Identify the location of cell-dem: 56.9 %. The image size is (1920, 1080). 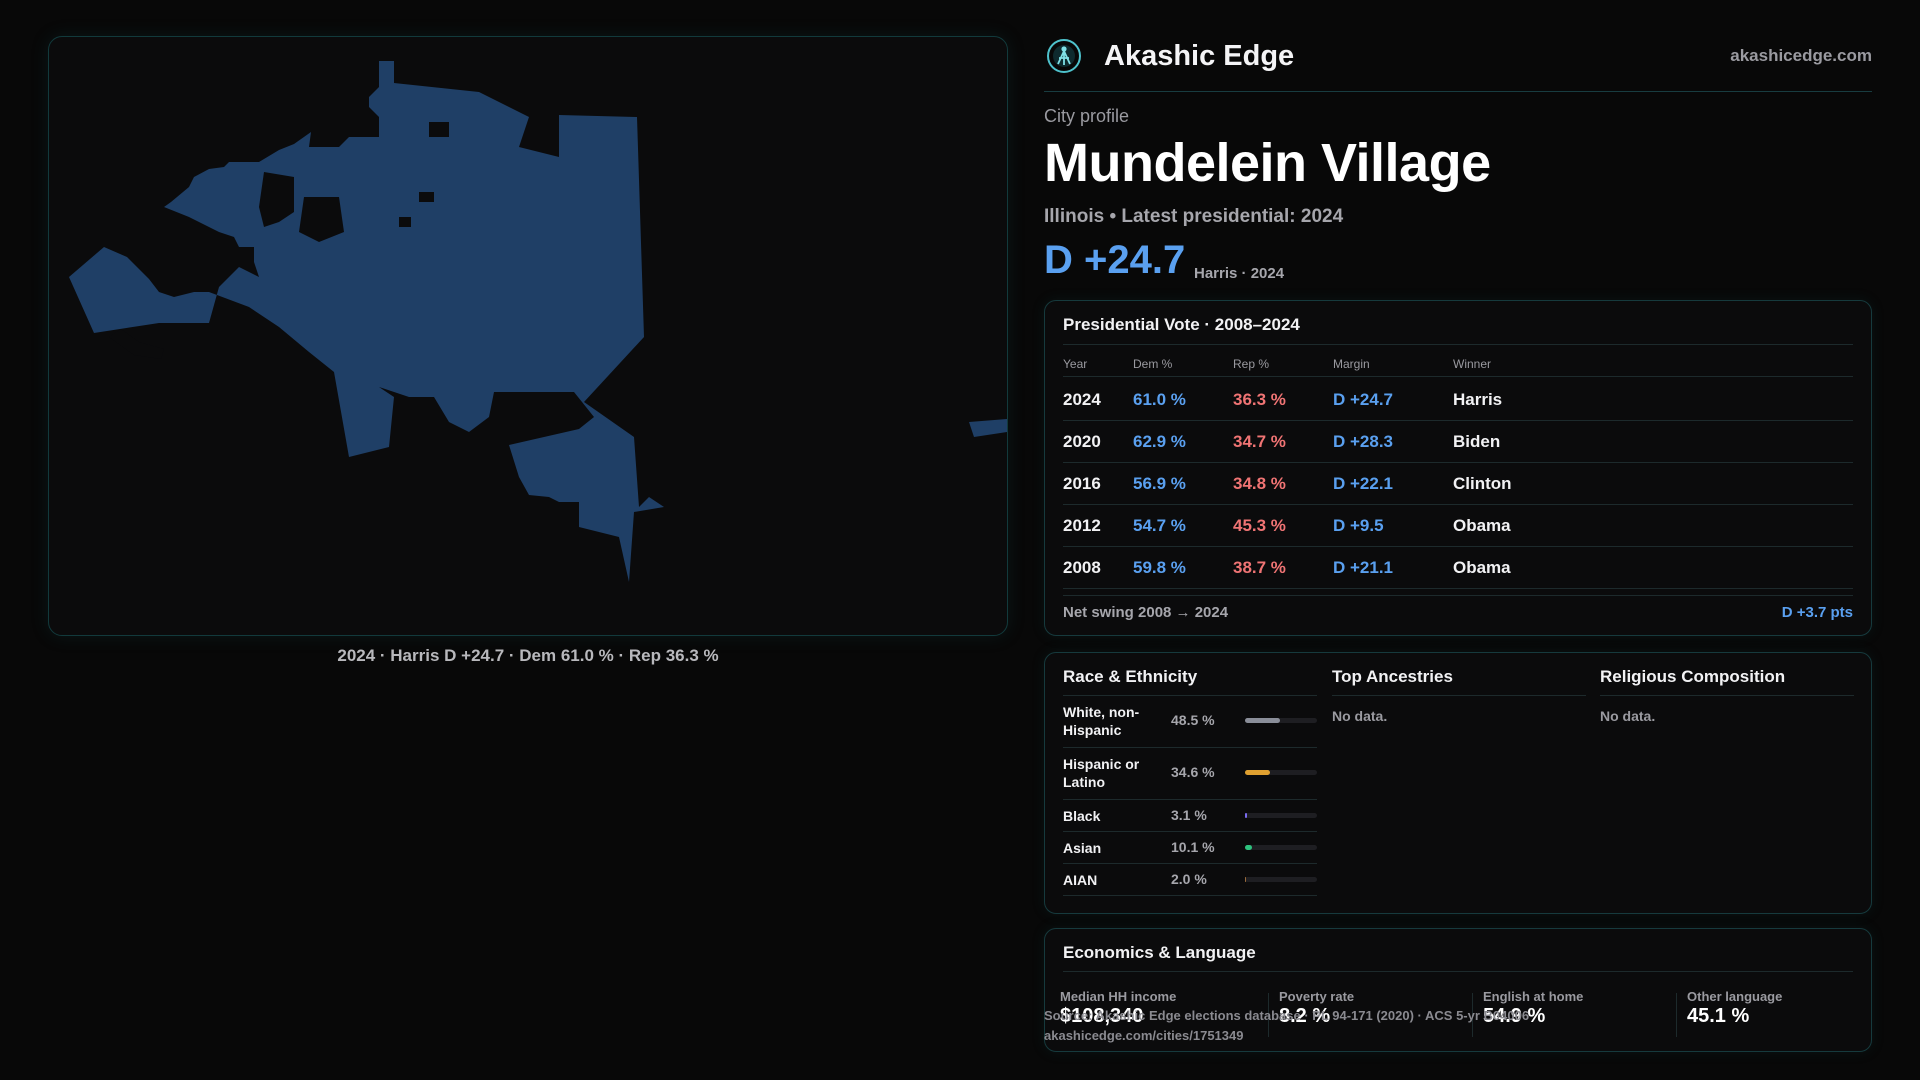
(1159, 483).